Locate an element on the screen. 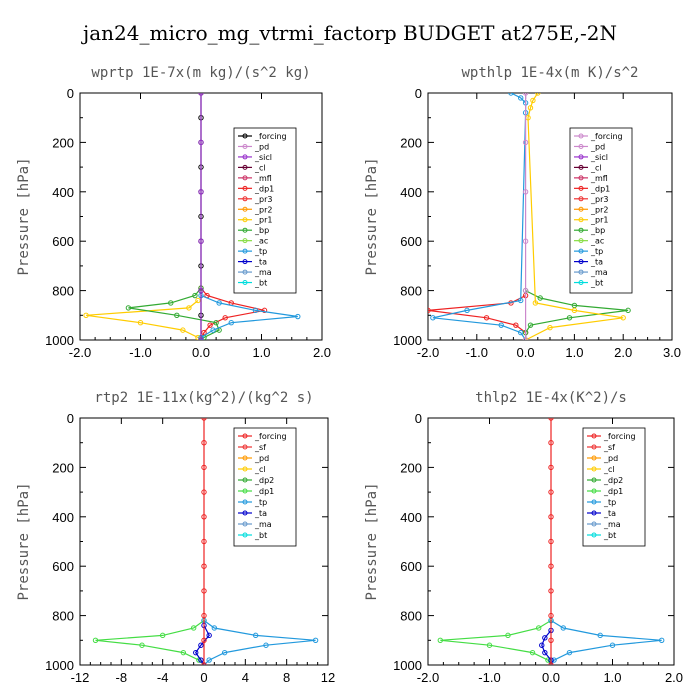 Image resolution: width=700 pixels, height=700 pixels. legend-entry: _dp1 is located at coordinates (264, 188).